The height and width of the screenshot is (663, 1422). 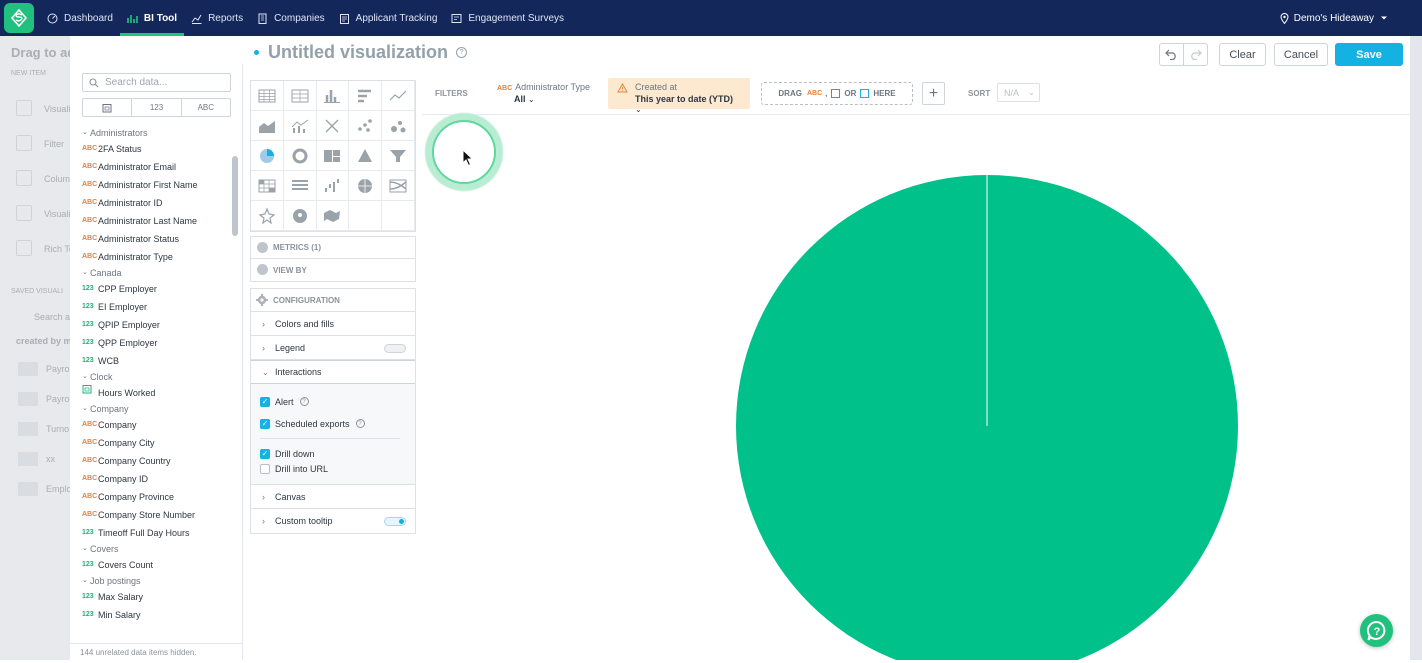 What do you see at coordinates (933, 93) in the screenshot?
I see `add-filter-button: +` at bounding box center [933, 93].